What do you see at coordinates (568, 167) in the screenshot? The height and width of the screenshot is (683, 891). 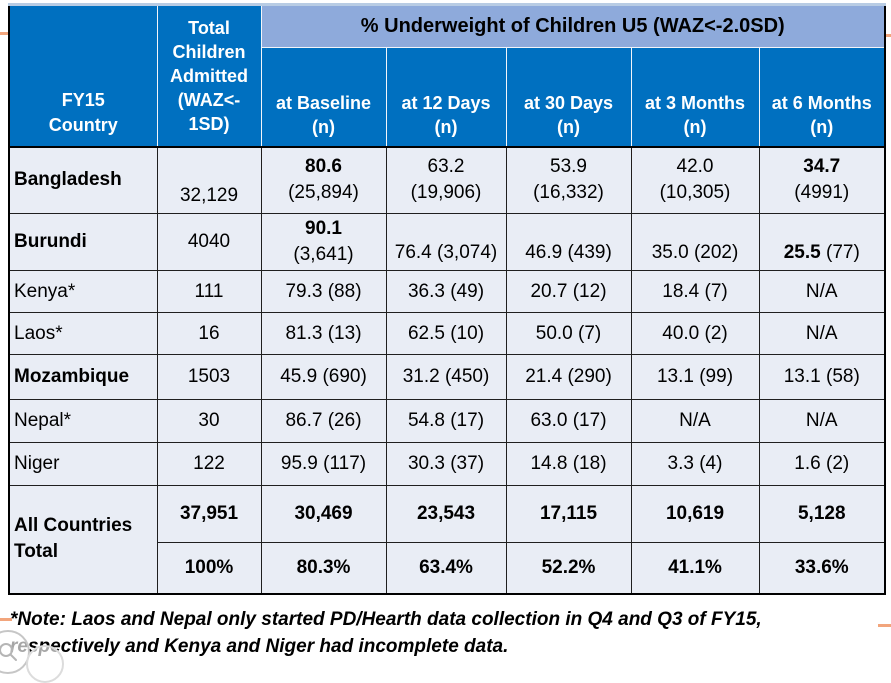 I see `value-percent: 53.9` at bounding box center [568, 167].